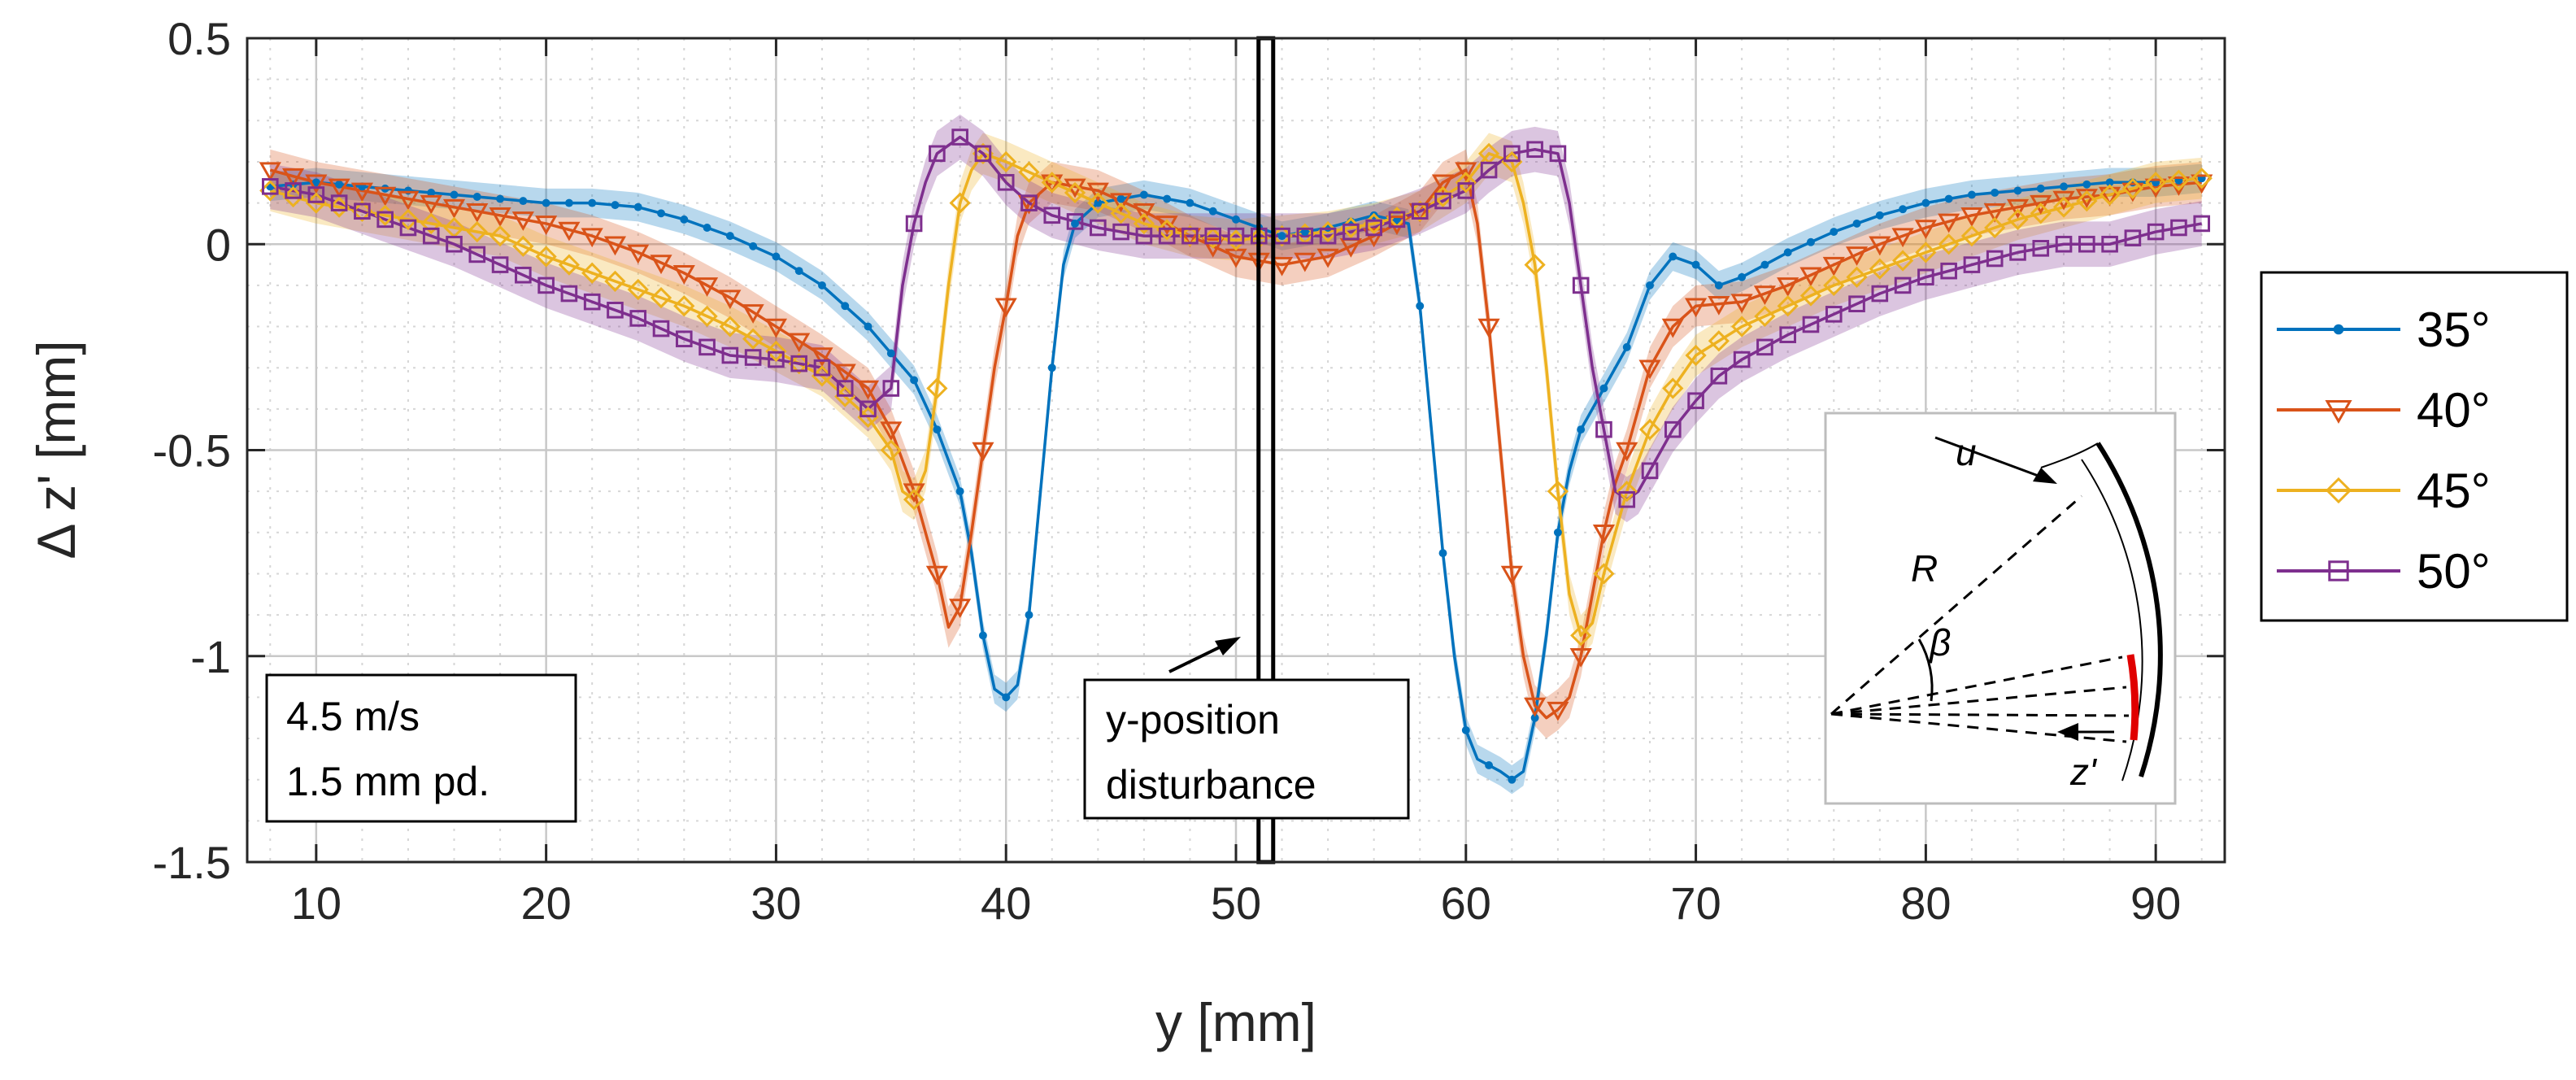  Describe the element at coordinates (776, 903) in the screenshot. I see `x-tick-label: 30` at that location.